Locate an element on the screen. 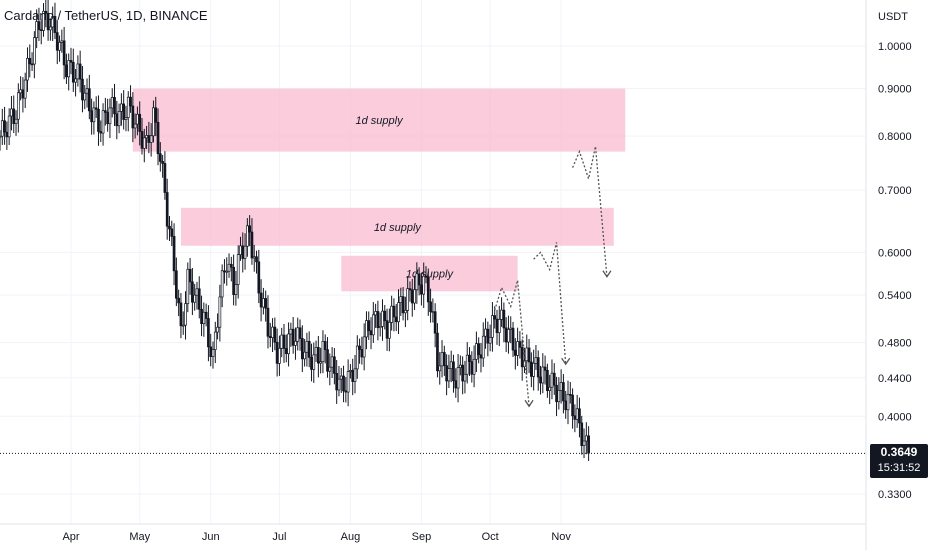 The height and width of the screenshot is (550, 932). y-tick-label: 1.0000 is located at coordinates (895, 47).